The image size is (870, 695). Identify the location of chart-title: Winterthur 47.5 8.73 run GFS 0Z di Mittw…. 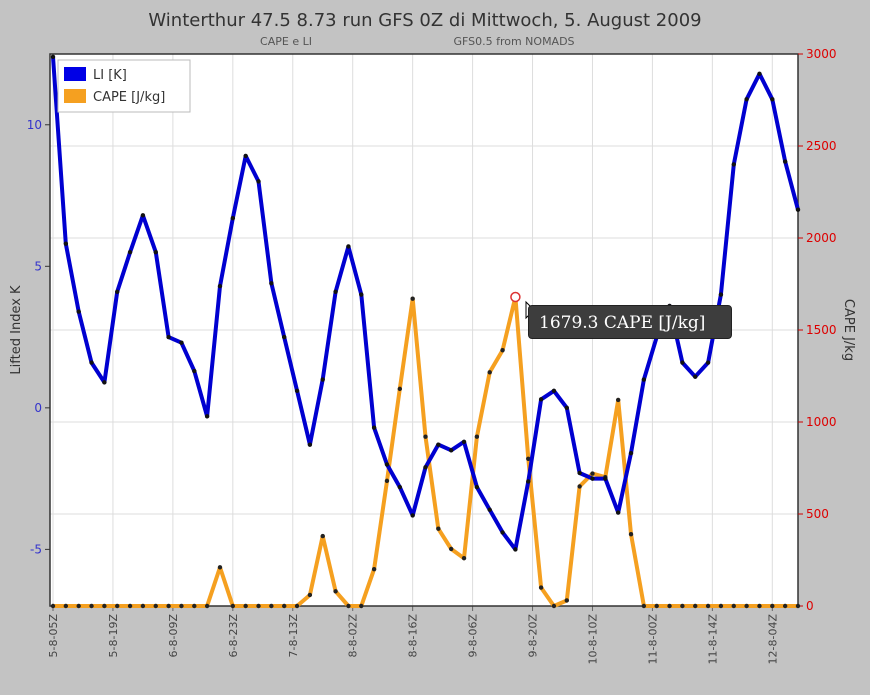
(424, 20).